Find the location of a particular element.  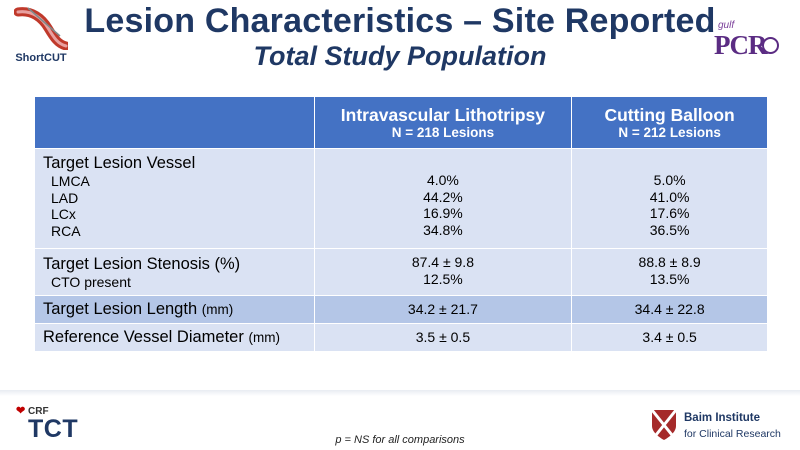

header-cb: Cutting Balloon N = 212 Lesions is located at coordinates (669, 122).